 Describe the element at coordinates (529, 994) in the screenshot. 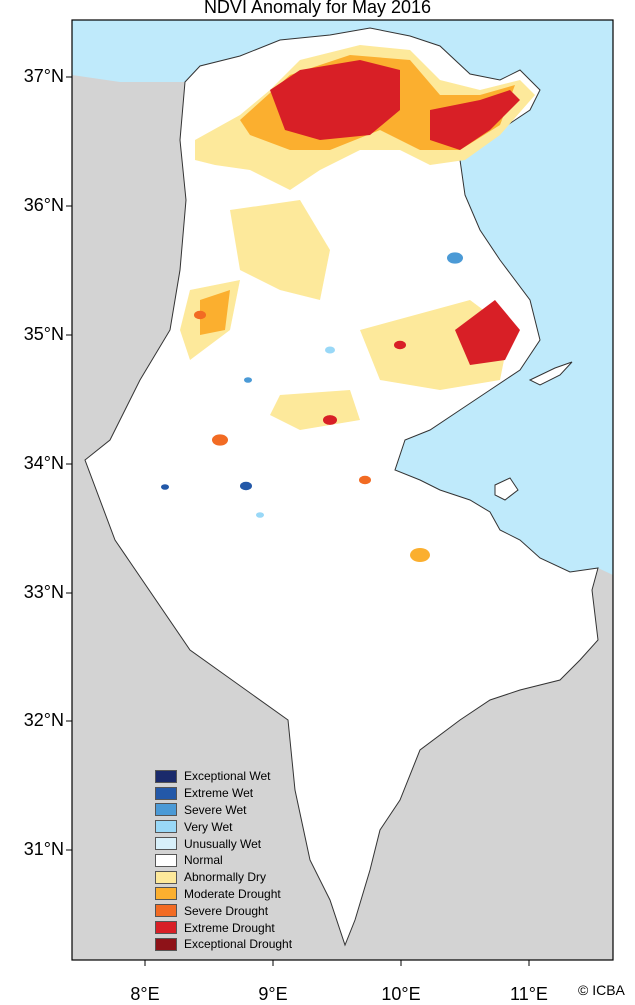

I see `x-tick-label: 11°E` at that location.